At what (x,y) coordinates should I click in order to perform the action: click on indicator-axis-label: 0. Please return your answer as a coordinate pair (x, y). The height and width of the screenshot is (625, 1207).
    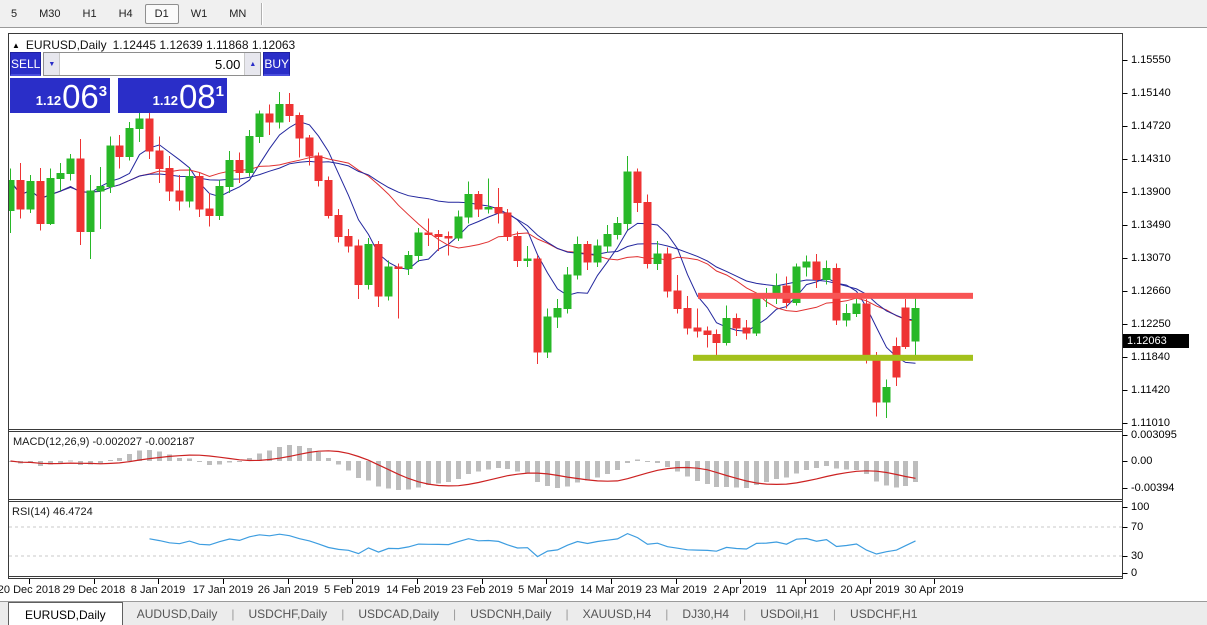
    Looking at the image, I should click on (1134, 573).